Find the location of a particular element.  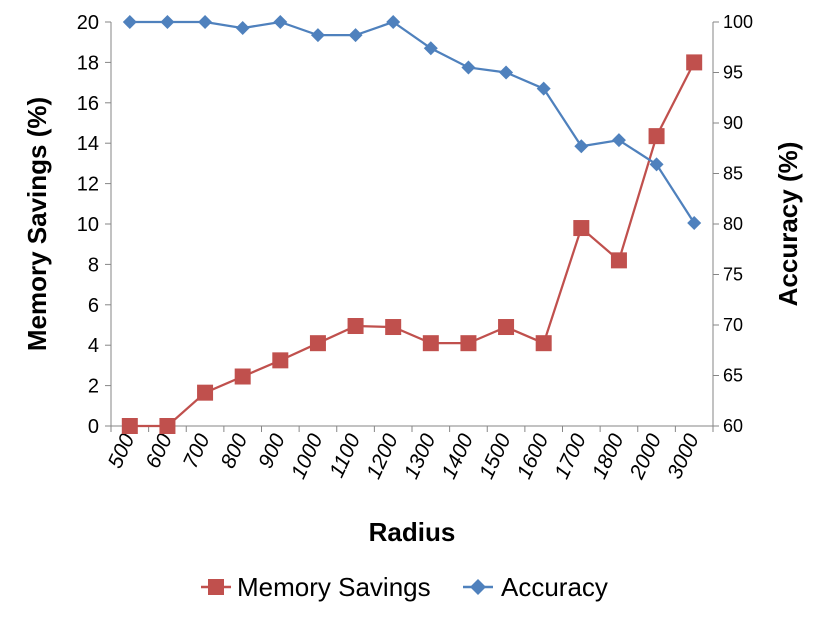

x-tick-label: 1400 is located at coordinates (457, 456).